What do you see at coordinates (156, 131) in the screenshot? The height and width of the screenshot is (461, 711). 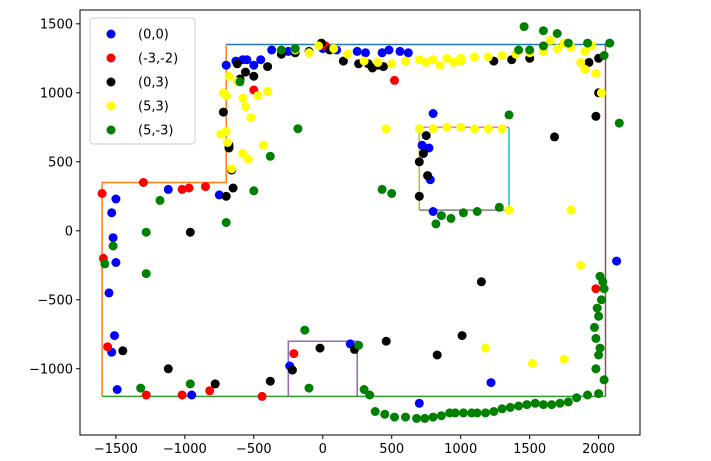 I see `legend-label: (5,-3)` at bounding box center [156, 131].